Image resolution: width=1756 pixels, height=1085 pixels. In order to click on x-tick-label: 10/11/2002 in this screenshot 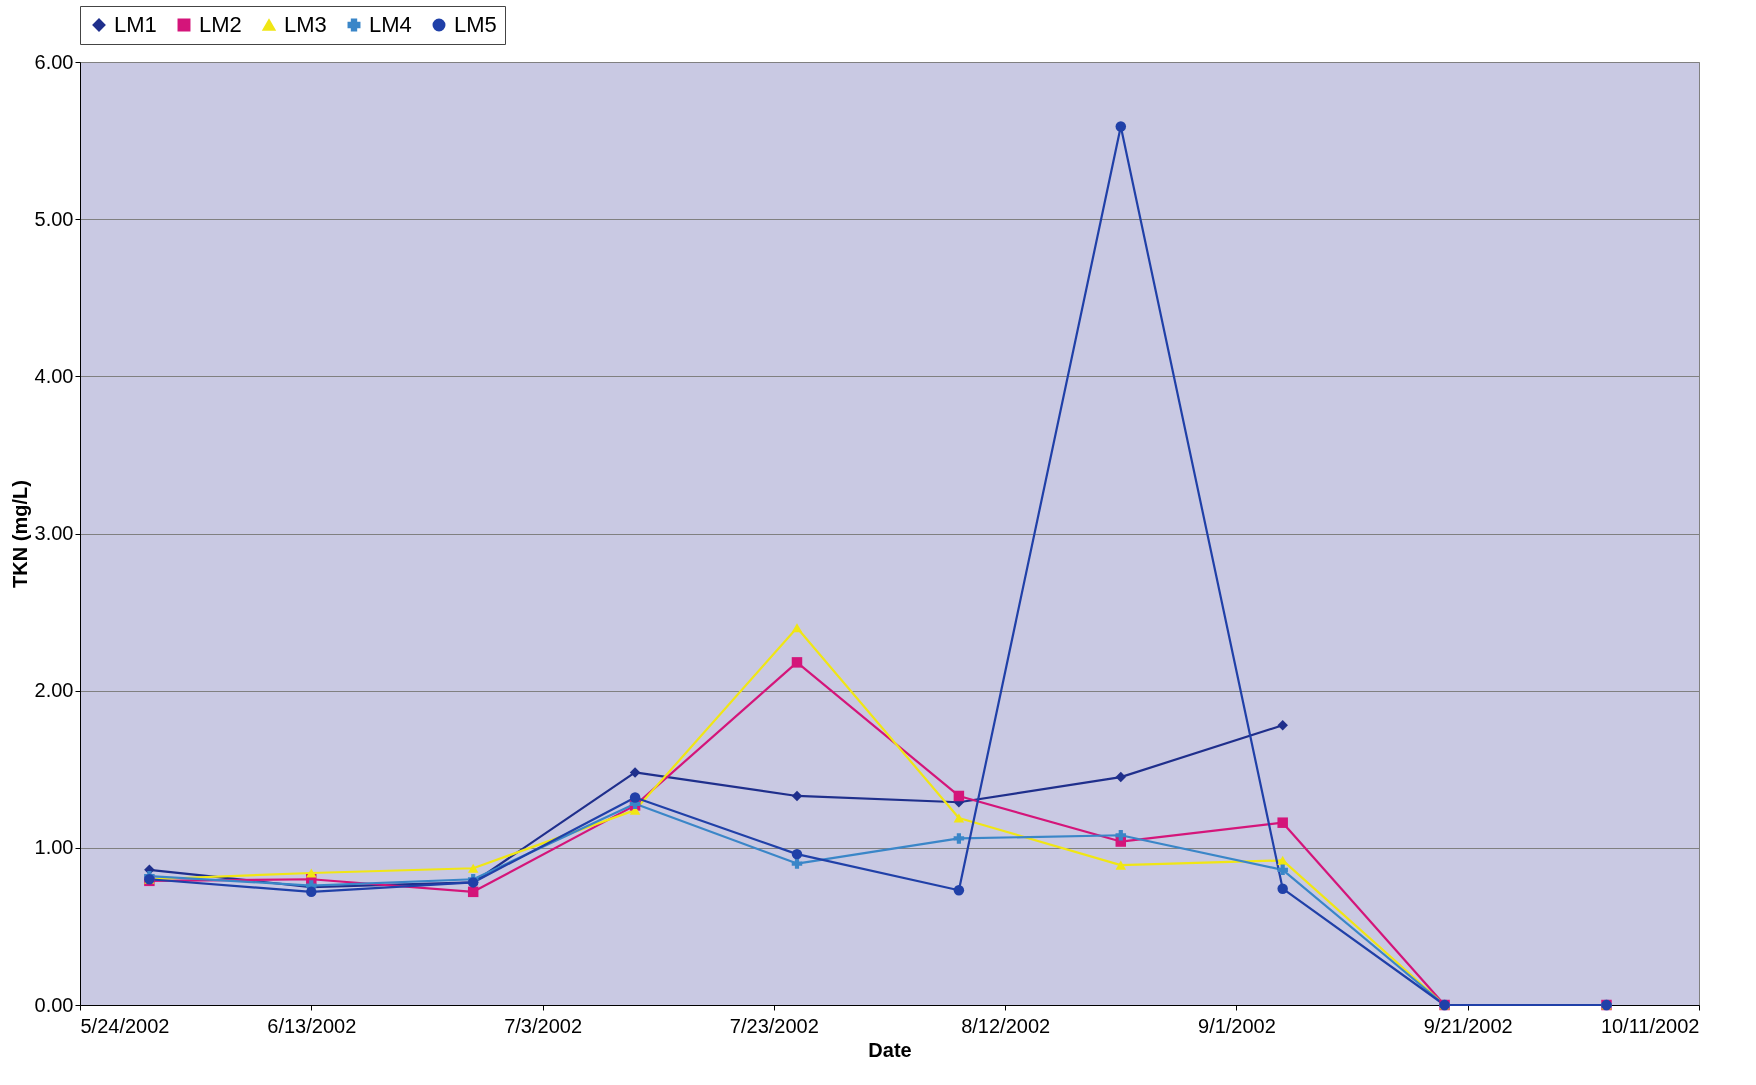, I will do `click(1650, 1025)`.